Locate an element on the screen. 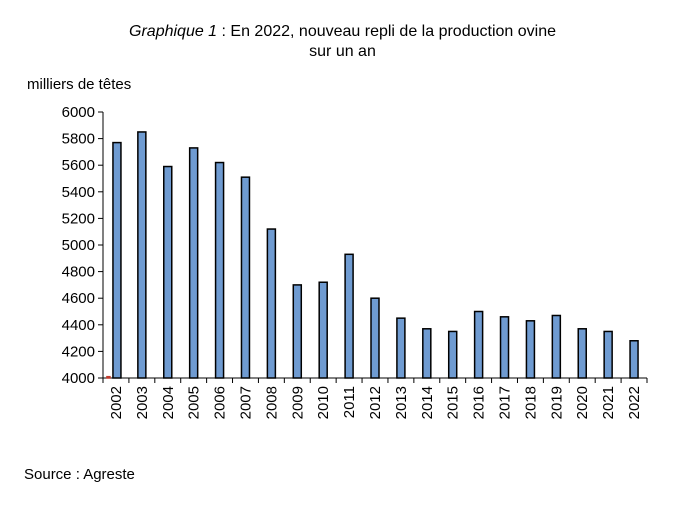  x-tick-label: 2015 is located at coordinates (453, 402).